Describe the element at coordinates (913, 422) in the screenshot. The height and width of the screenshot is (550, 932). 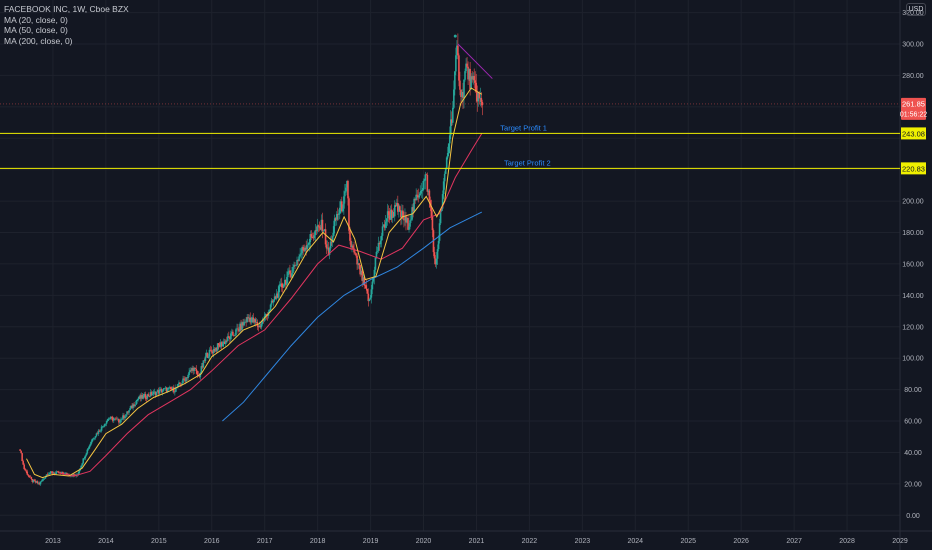
I see `price-axis-tick-label: 60.00` at that location.